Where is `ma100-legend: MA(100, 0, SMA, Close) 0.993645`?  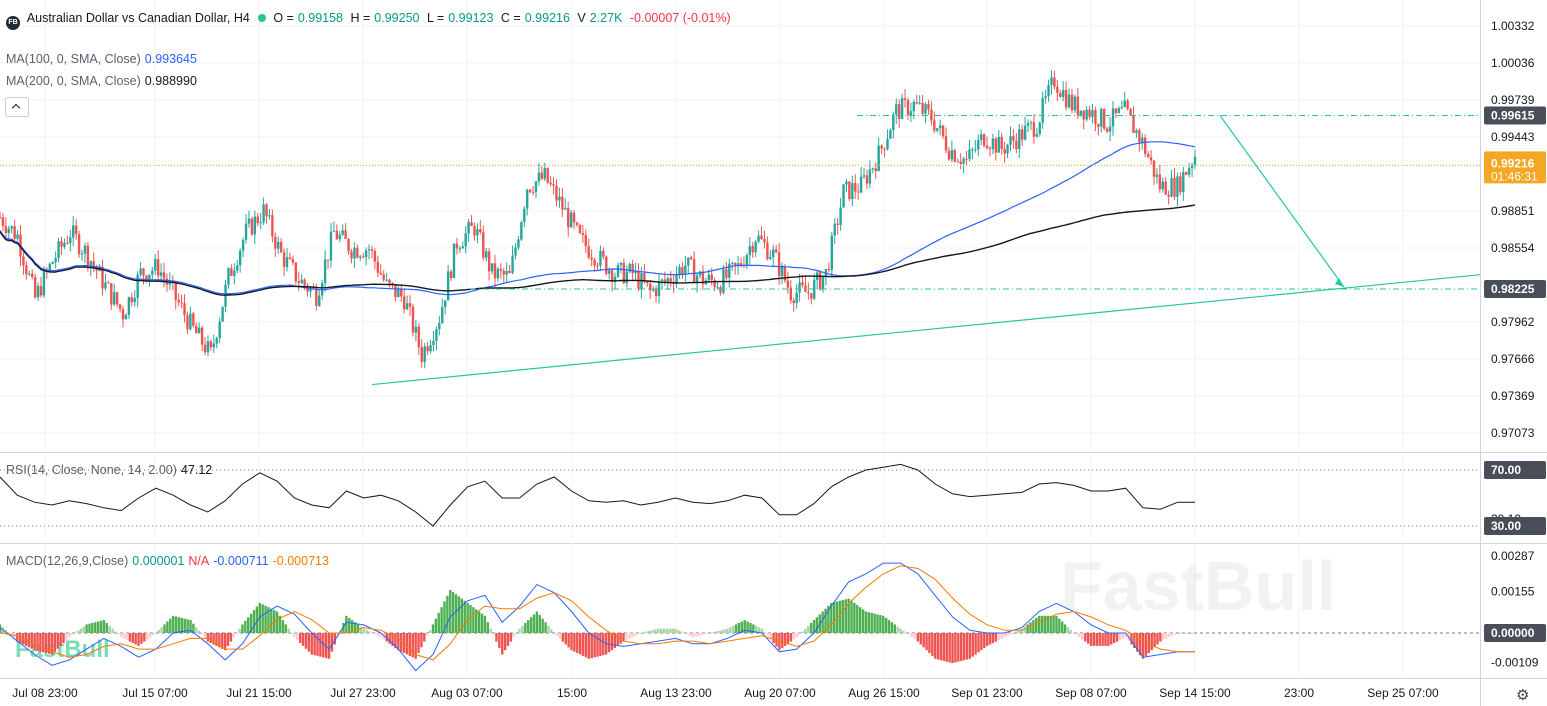
ma100-legend: MA(100, 0, SMA, Close) 0.993645 is located at coordinates (103, 59).